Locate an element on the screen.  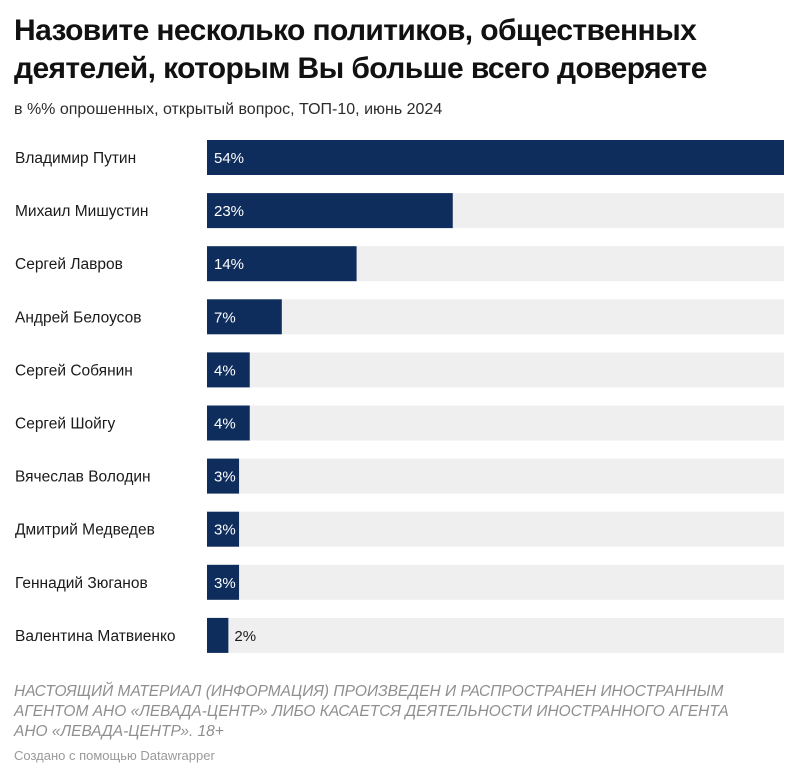
category-label: Валентина Матвиенко is located at coordinates (95, 636).